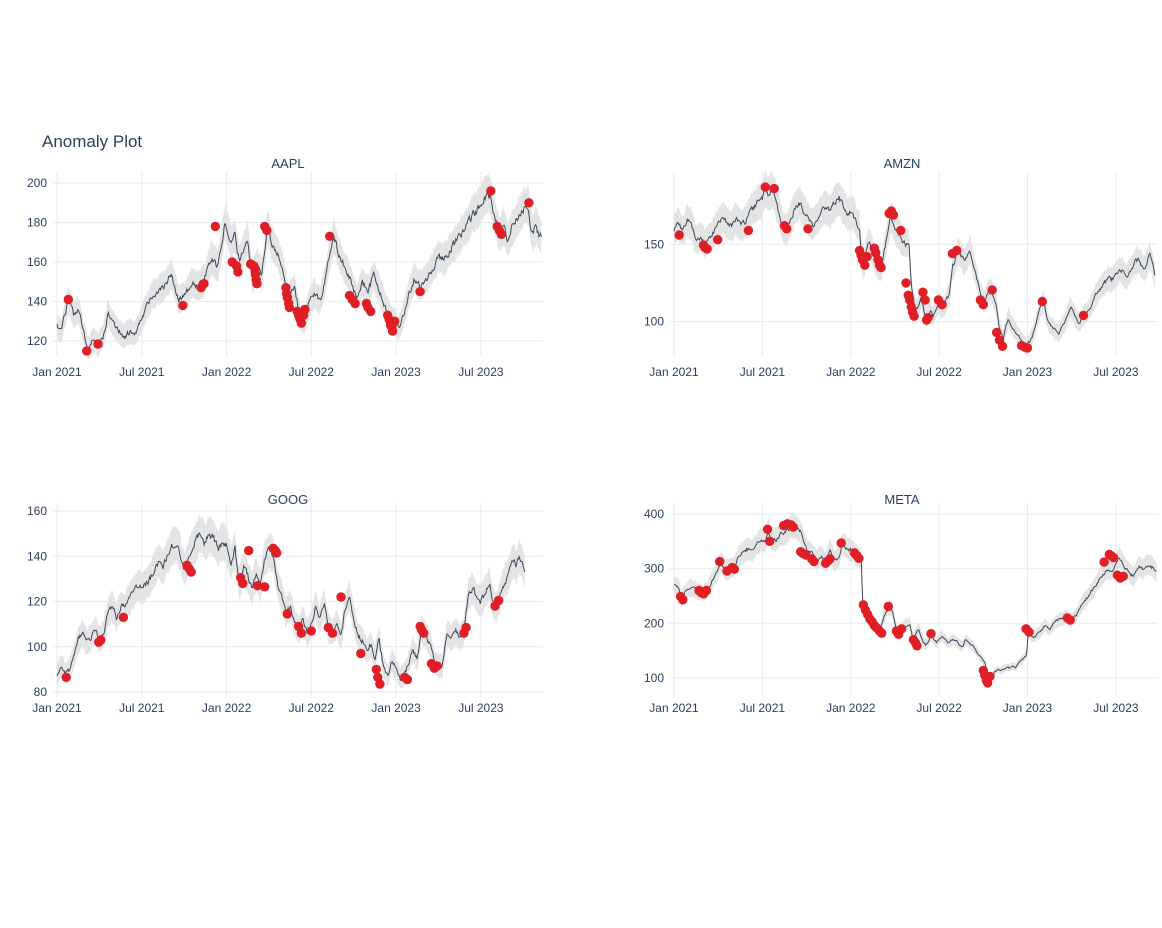  What do you see at coordinates (914, 600) in the screenshot?
I see `plot-area-meta` at bounding box center [914, 600].